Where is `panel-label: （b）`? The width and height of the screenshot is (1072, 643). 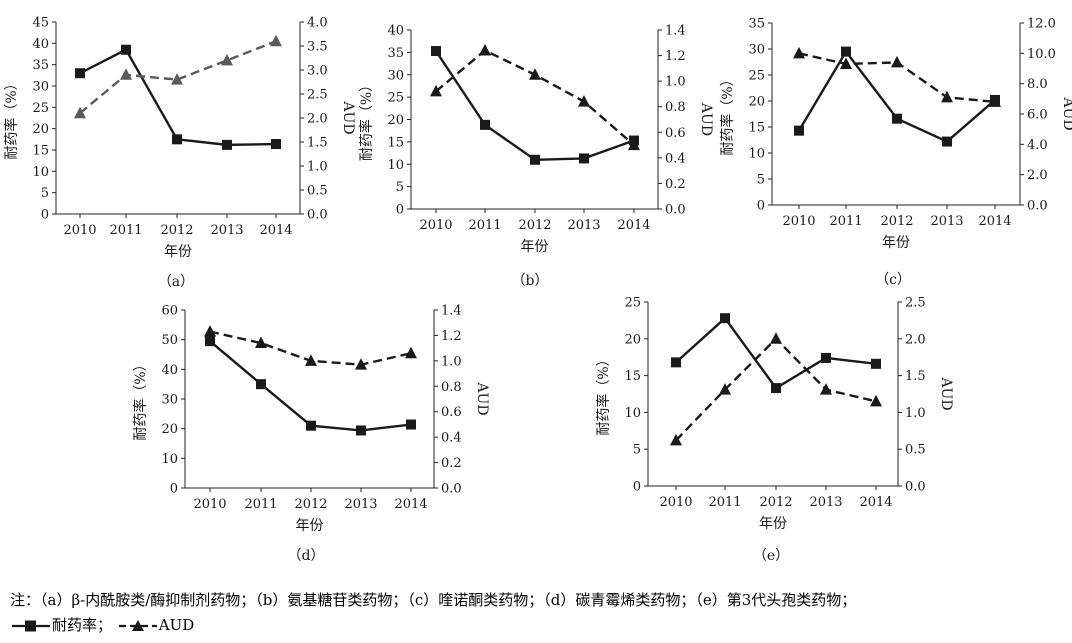 panel-label: （b） is located at coordinates (530, 281).